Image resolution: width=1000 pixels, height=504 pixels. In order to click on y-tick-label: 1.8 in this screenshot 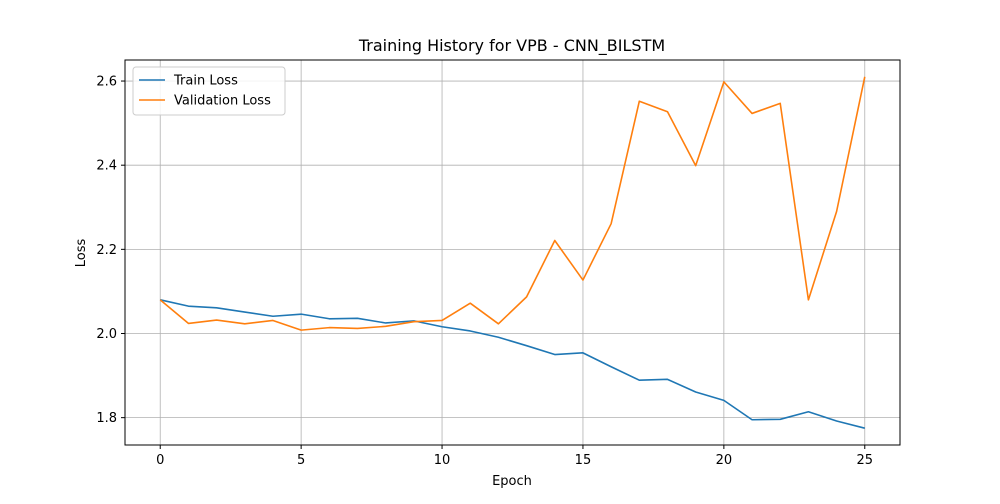, I will do `click(106, 418)`.